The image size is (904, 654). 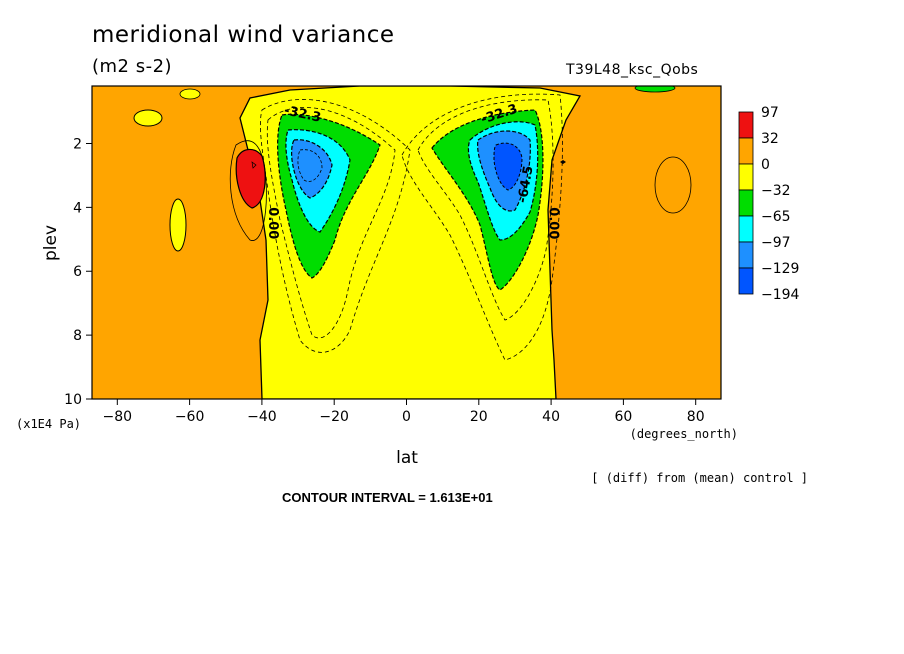 I want to click on color-legend: 97 32 0 −32 −65 −97 −129 −194, so click(x=769, y=204).